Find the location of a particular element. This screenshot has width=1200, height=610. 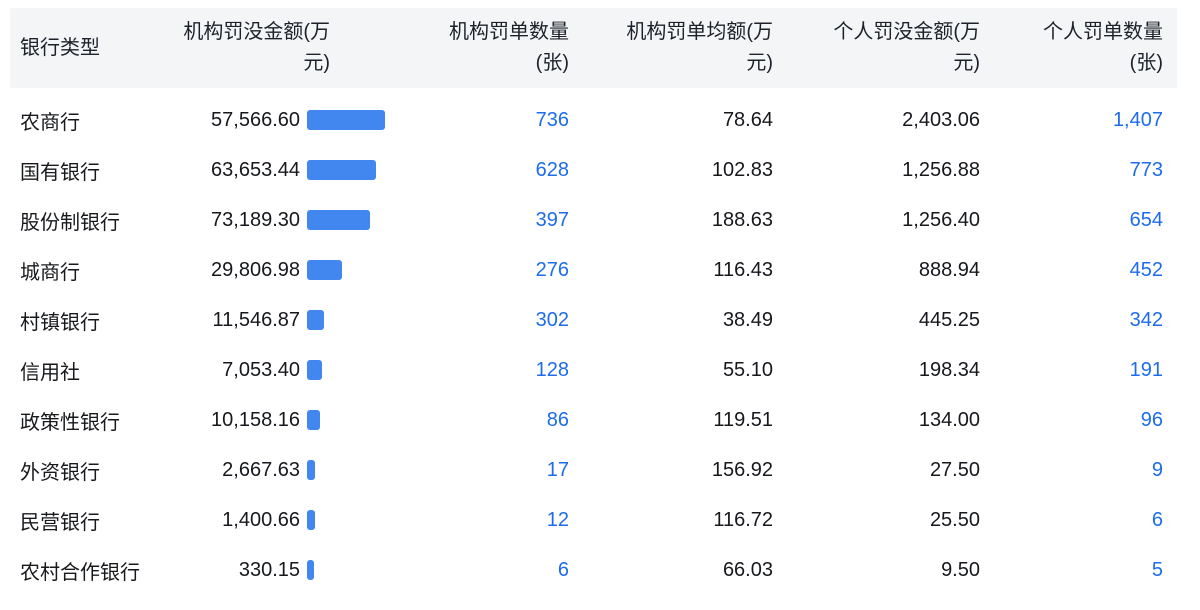

org-average-value: 188.63 is located at coordinates (742, 219).